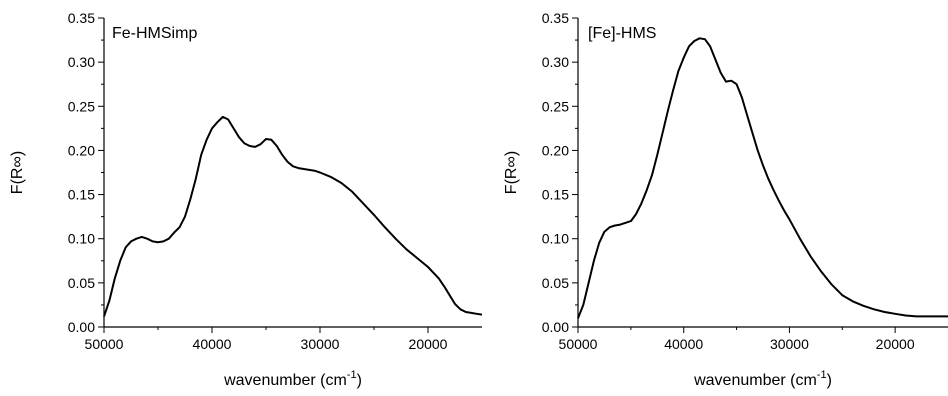 Image resolution: width=948 pixels, height=396 pixels. Describe the element at coordinates (683, 344) in the screenshot. I see `panel-2-x-tick-label: 40000` at that location.